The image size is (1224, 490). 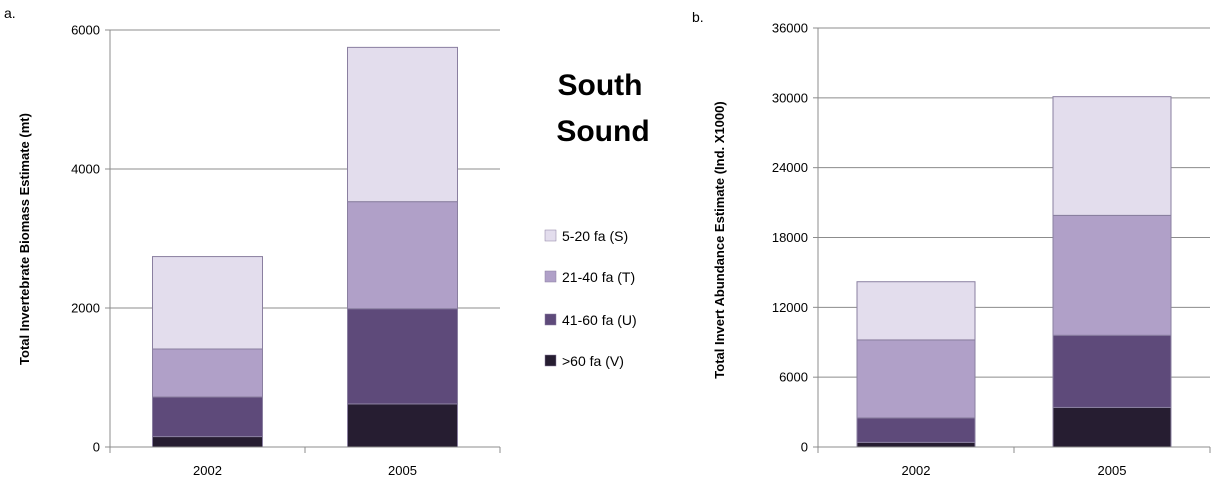 What do you see at coordinates (593, 361) in the screenshot?
I see `legend-label-v: >60 fa (V)` at bounding box center [593, 361].